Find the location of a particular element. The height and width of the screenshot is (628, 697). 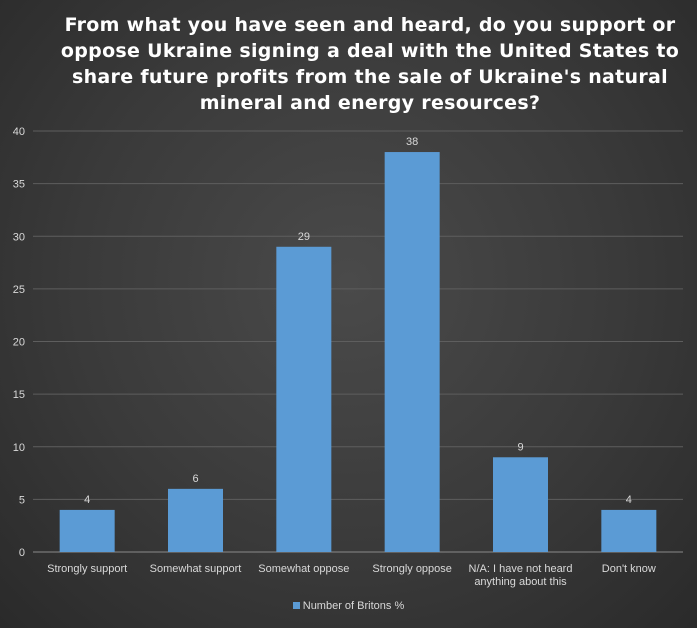

category-label: Don't know is located at coordinates (629, 569).